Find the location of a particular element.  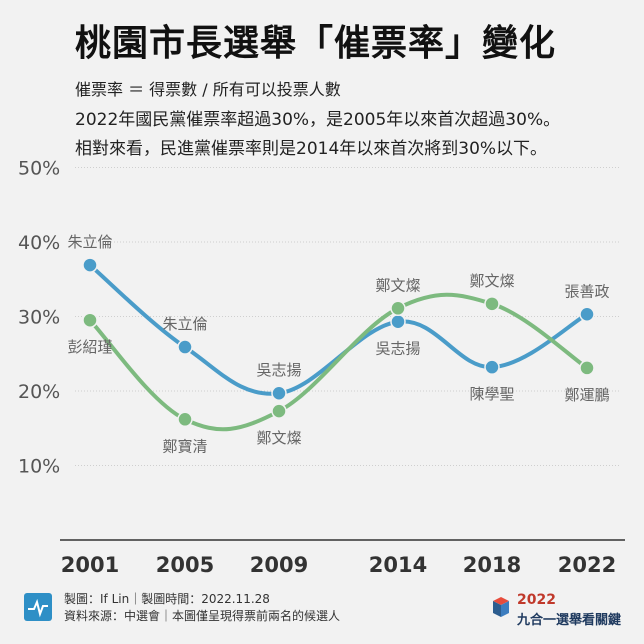

y-tick-label: 20% is located at coordinates (39, 392).